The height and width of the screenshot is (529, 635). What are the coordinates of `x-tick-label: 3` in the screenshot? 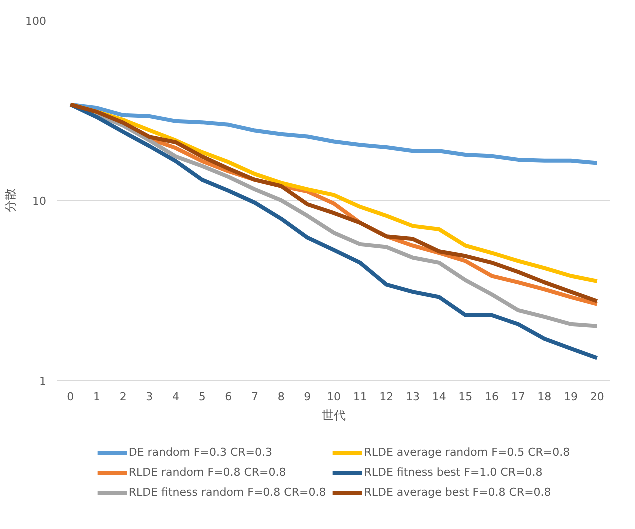 It's located at (150, 397).